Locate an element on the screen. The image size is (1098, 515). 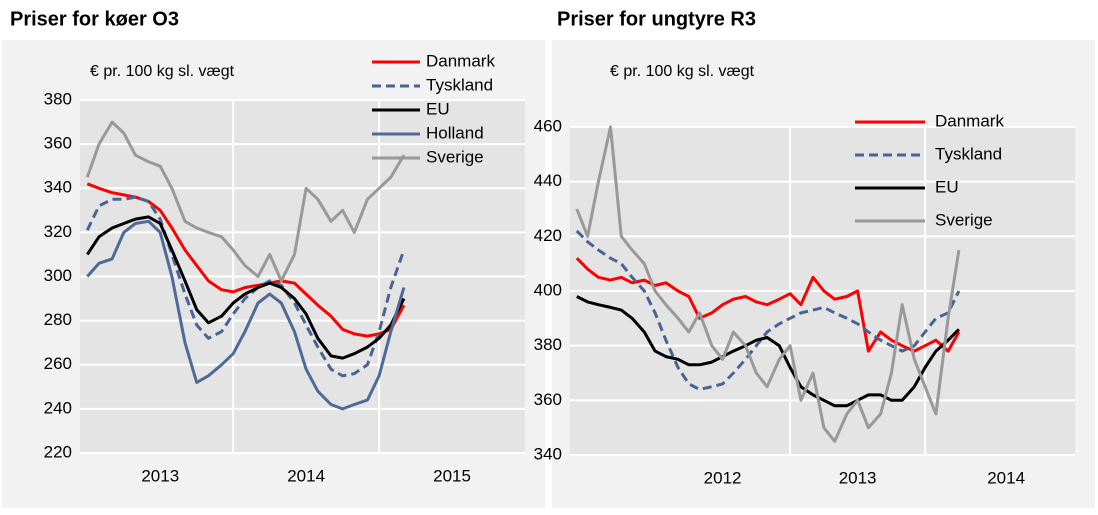
x-tick-label: 2012 is located at coordinates (723, 477).